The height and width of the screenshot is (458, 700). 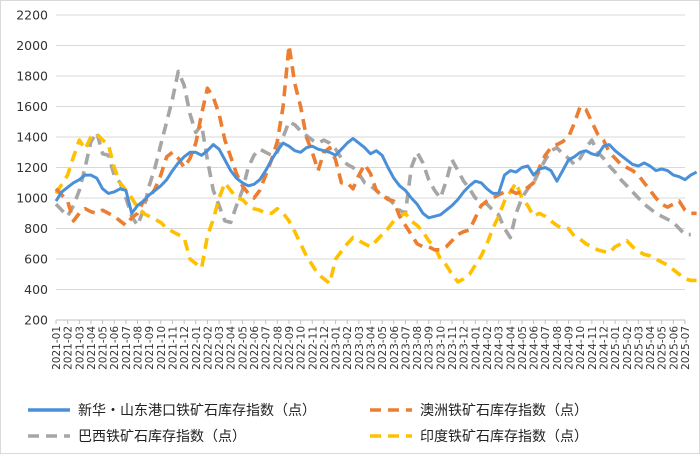 What do you see at coordinates (197, 348) in the screenshot?
I see `x-tick-label: 2022-01` at bounding box center [197, 348].